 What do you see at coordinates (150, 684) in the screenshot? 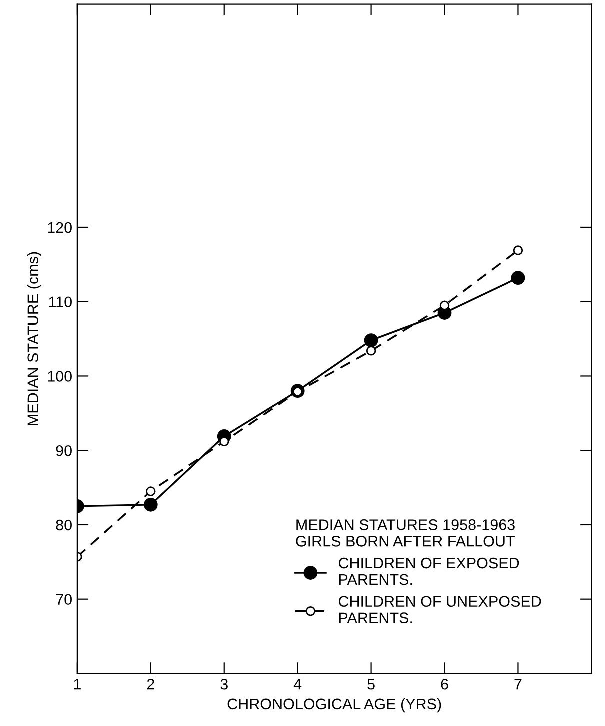
I see `x-tick-label: 2` at bounding box center [150, 684].